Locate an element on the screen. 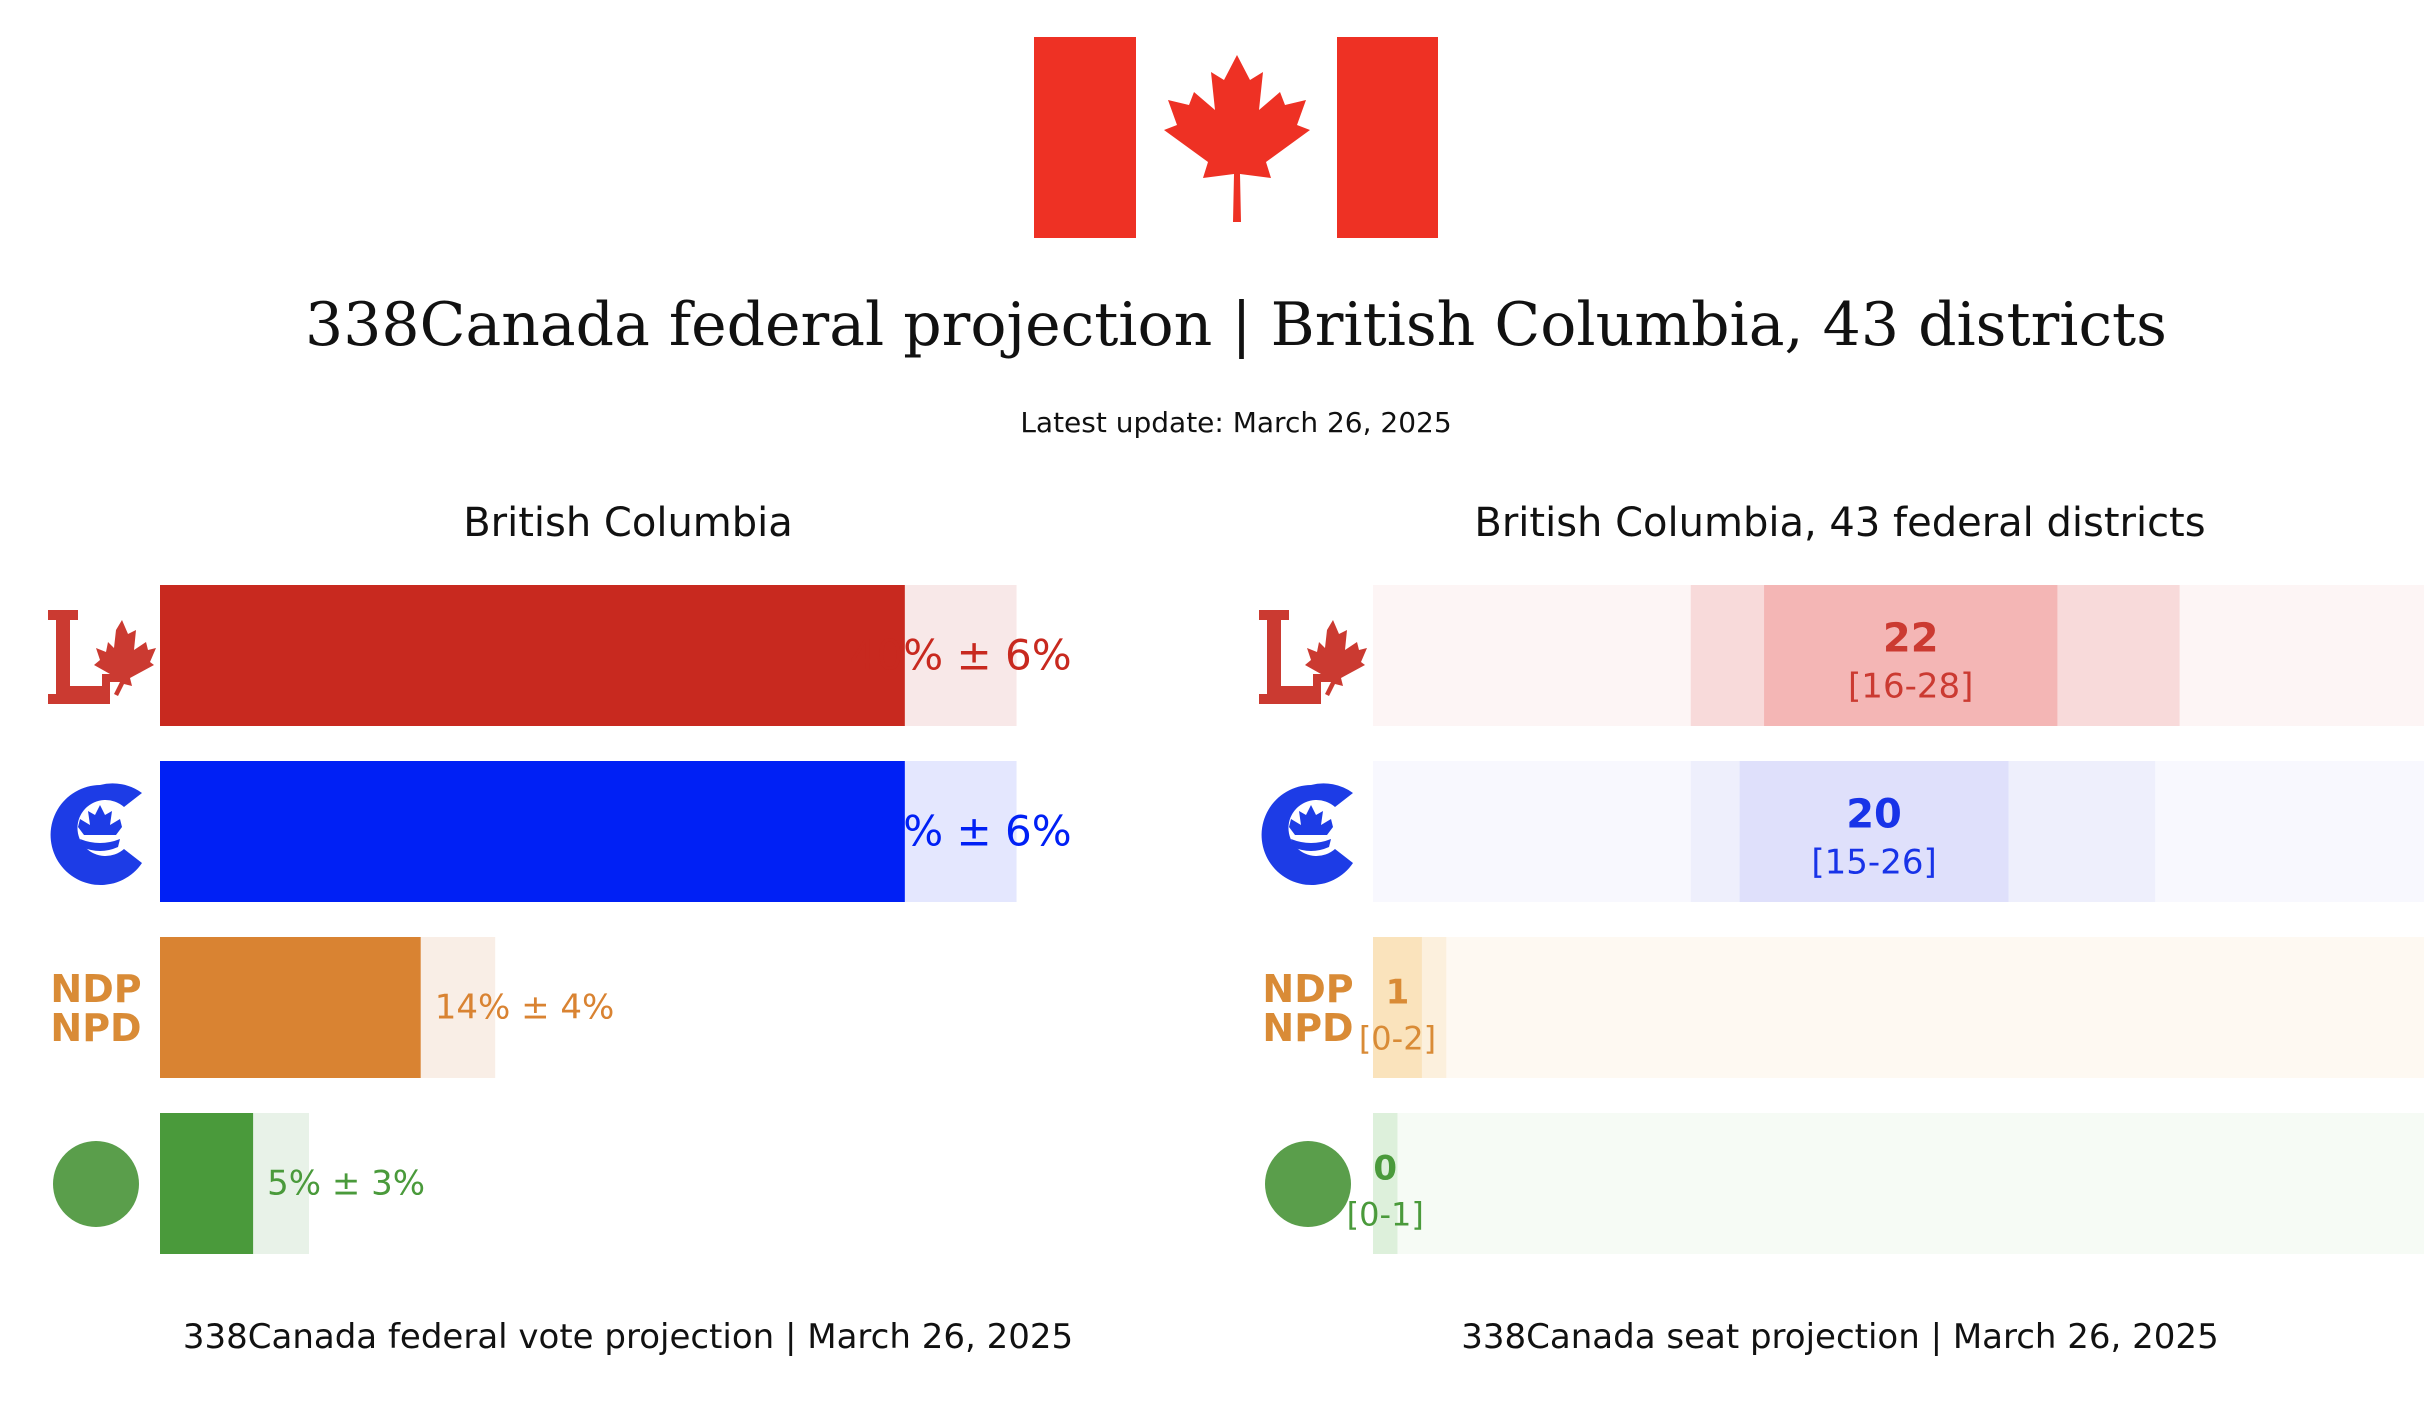  vote-panel-title: British Columbia is located at coordinates (628, 523).